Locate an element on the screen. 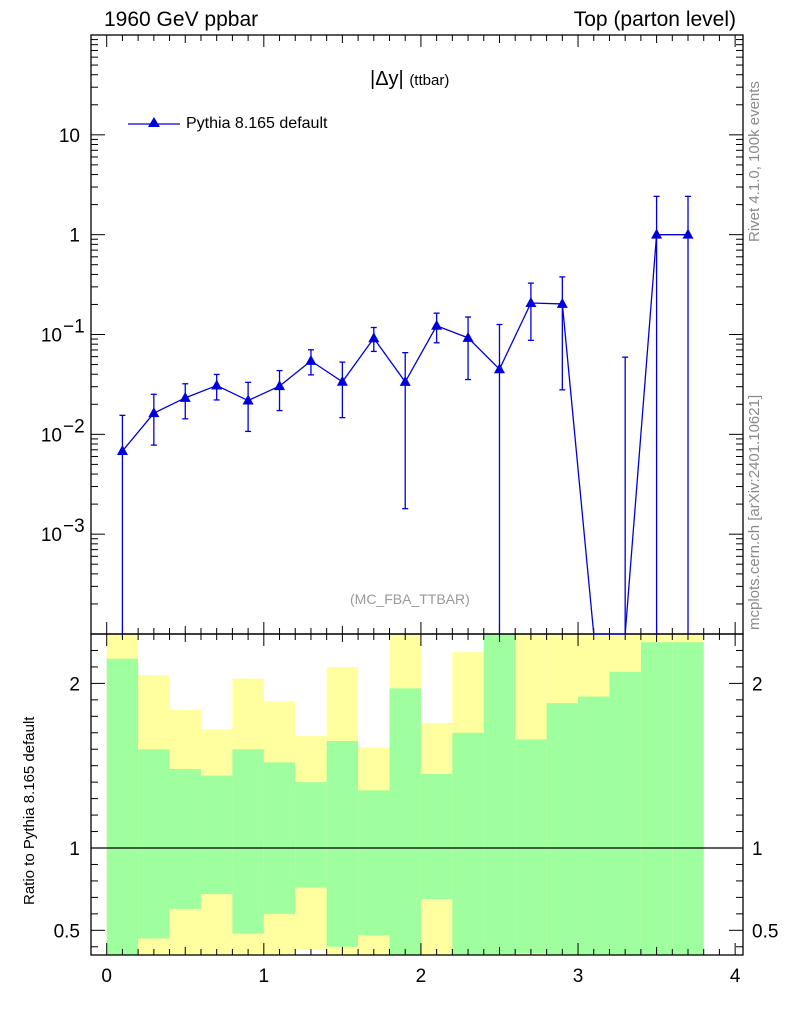 The width and height of the screenshot is (786, 1024). ratio-y-tick-label-left: 1 is located at coordinates (74, 849).